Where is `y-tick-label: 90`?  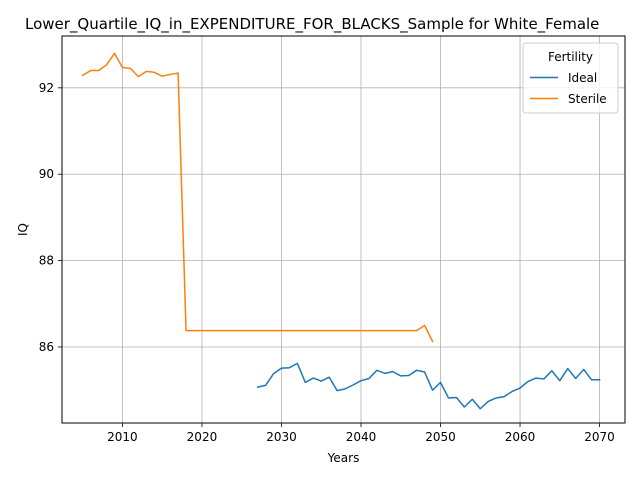 y-tick-label: 90 is located at coordinates (46, 174).